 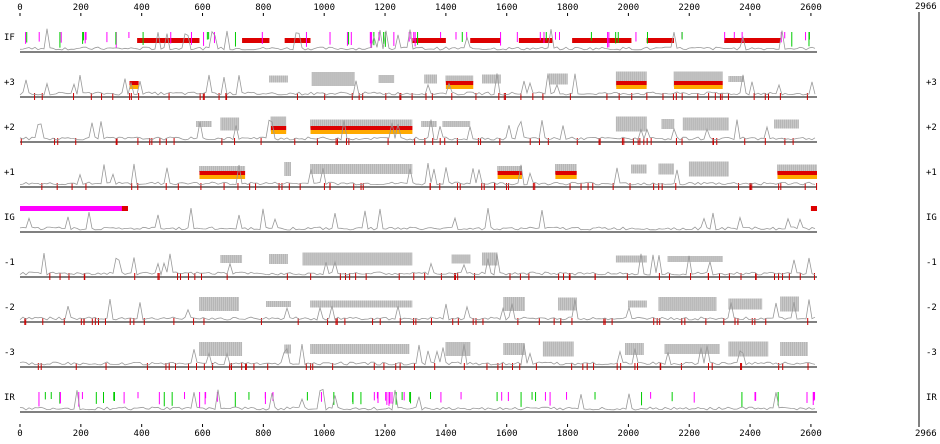 I want to click on track-label: IF, so click(x=9, y=38).